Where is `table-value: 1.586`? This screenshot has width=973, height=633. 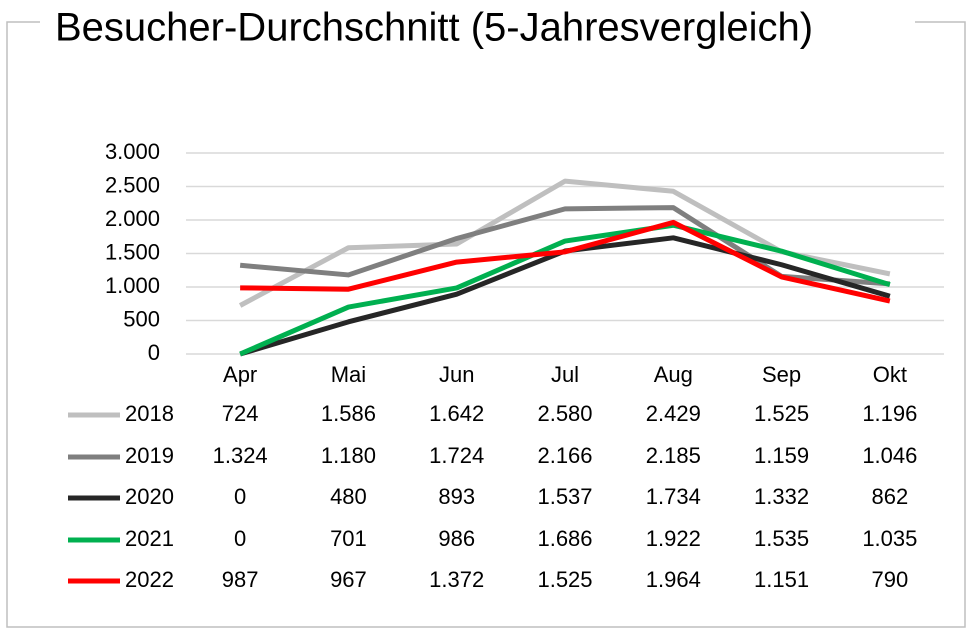 table-value: 1.586 is located at coordinates (348, 413).